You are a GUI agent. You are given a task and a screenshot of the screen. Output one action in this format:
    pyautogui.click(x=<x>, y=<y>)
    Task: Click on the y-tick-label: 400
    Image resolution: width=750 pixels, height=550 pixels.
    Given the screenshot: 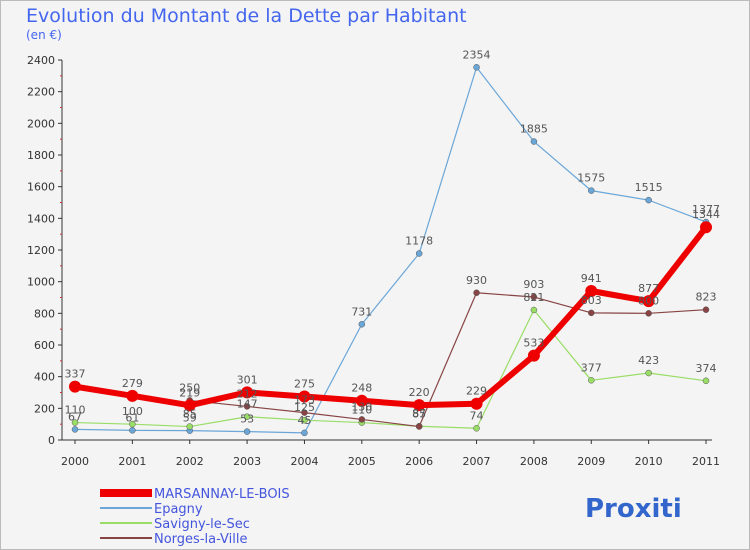 What is the action you would take?
    pyautogui.click(x=44, y=377)
    